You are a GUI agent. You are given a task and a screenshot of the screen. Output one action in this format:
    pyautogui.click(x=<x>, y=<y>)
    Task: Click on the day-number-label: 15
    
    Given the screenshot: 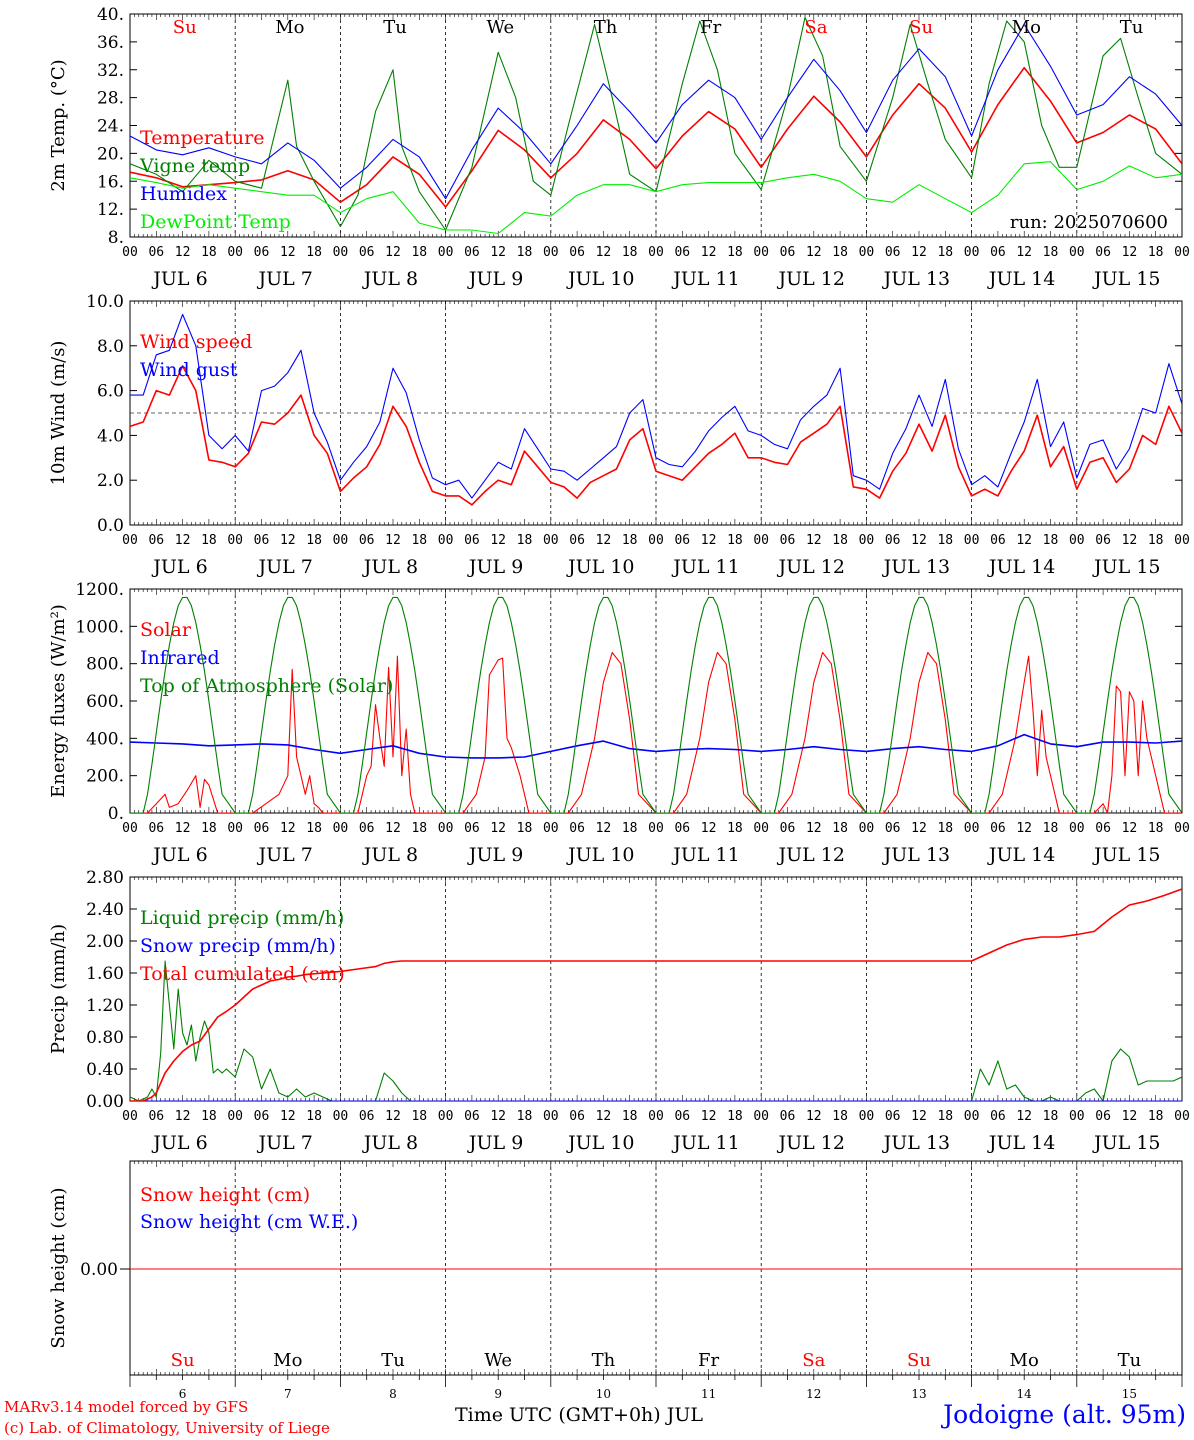 What is the action you would take?
    pyautogui.click(x=1129, y=1394)
    